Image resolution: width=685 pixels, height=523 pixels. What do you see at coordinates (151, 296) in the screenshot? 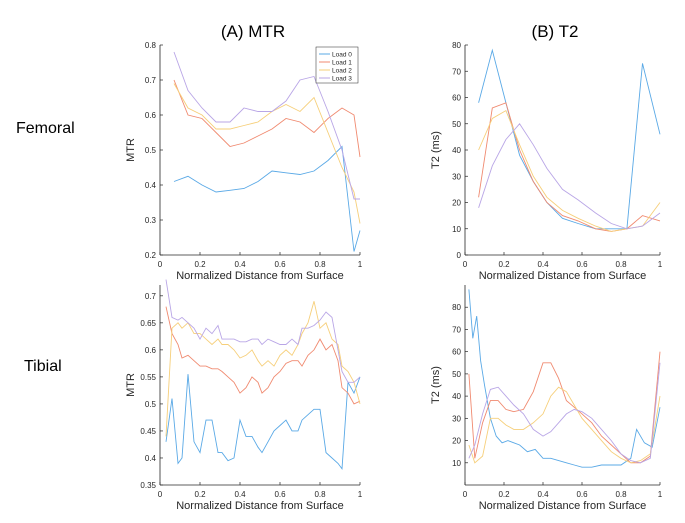
I see `tibial-mtr-ytick-label: 0.7` at bounding box center [151, 296].